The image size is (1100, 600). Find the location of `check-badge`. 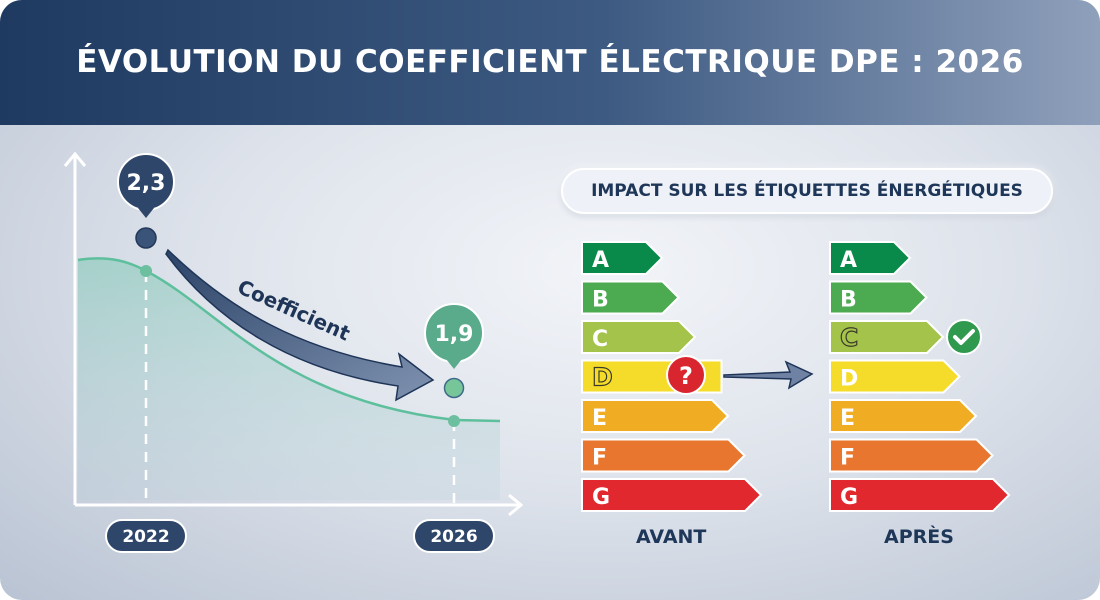

check-badge is located at coordinates (964, 337).